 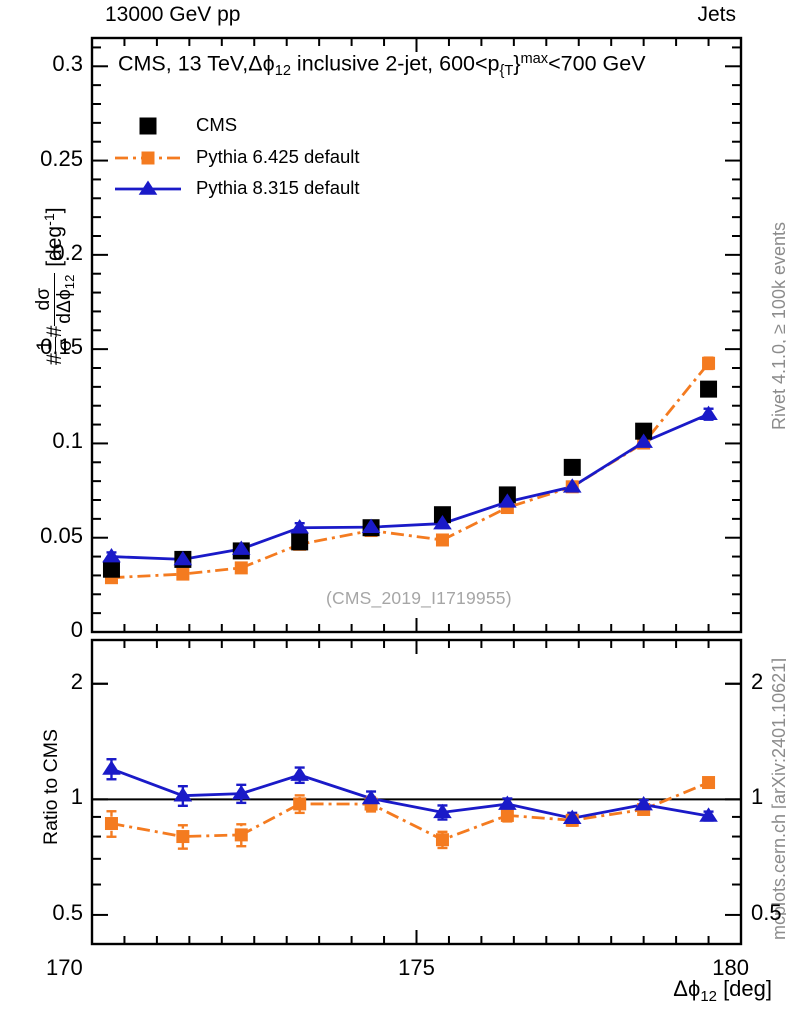 What do you see at coordinates (183, 63) in the screenshot?
I see `title-experiment: CMS, 13 TeV,` at bounding box center [183, 63].